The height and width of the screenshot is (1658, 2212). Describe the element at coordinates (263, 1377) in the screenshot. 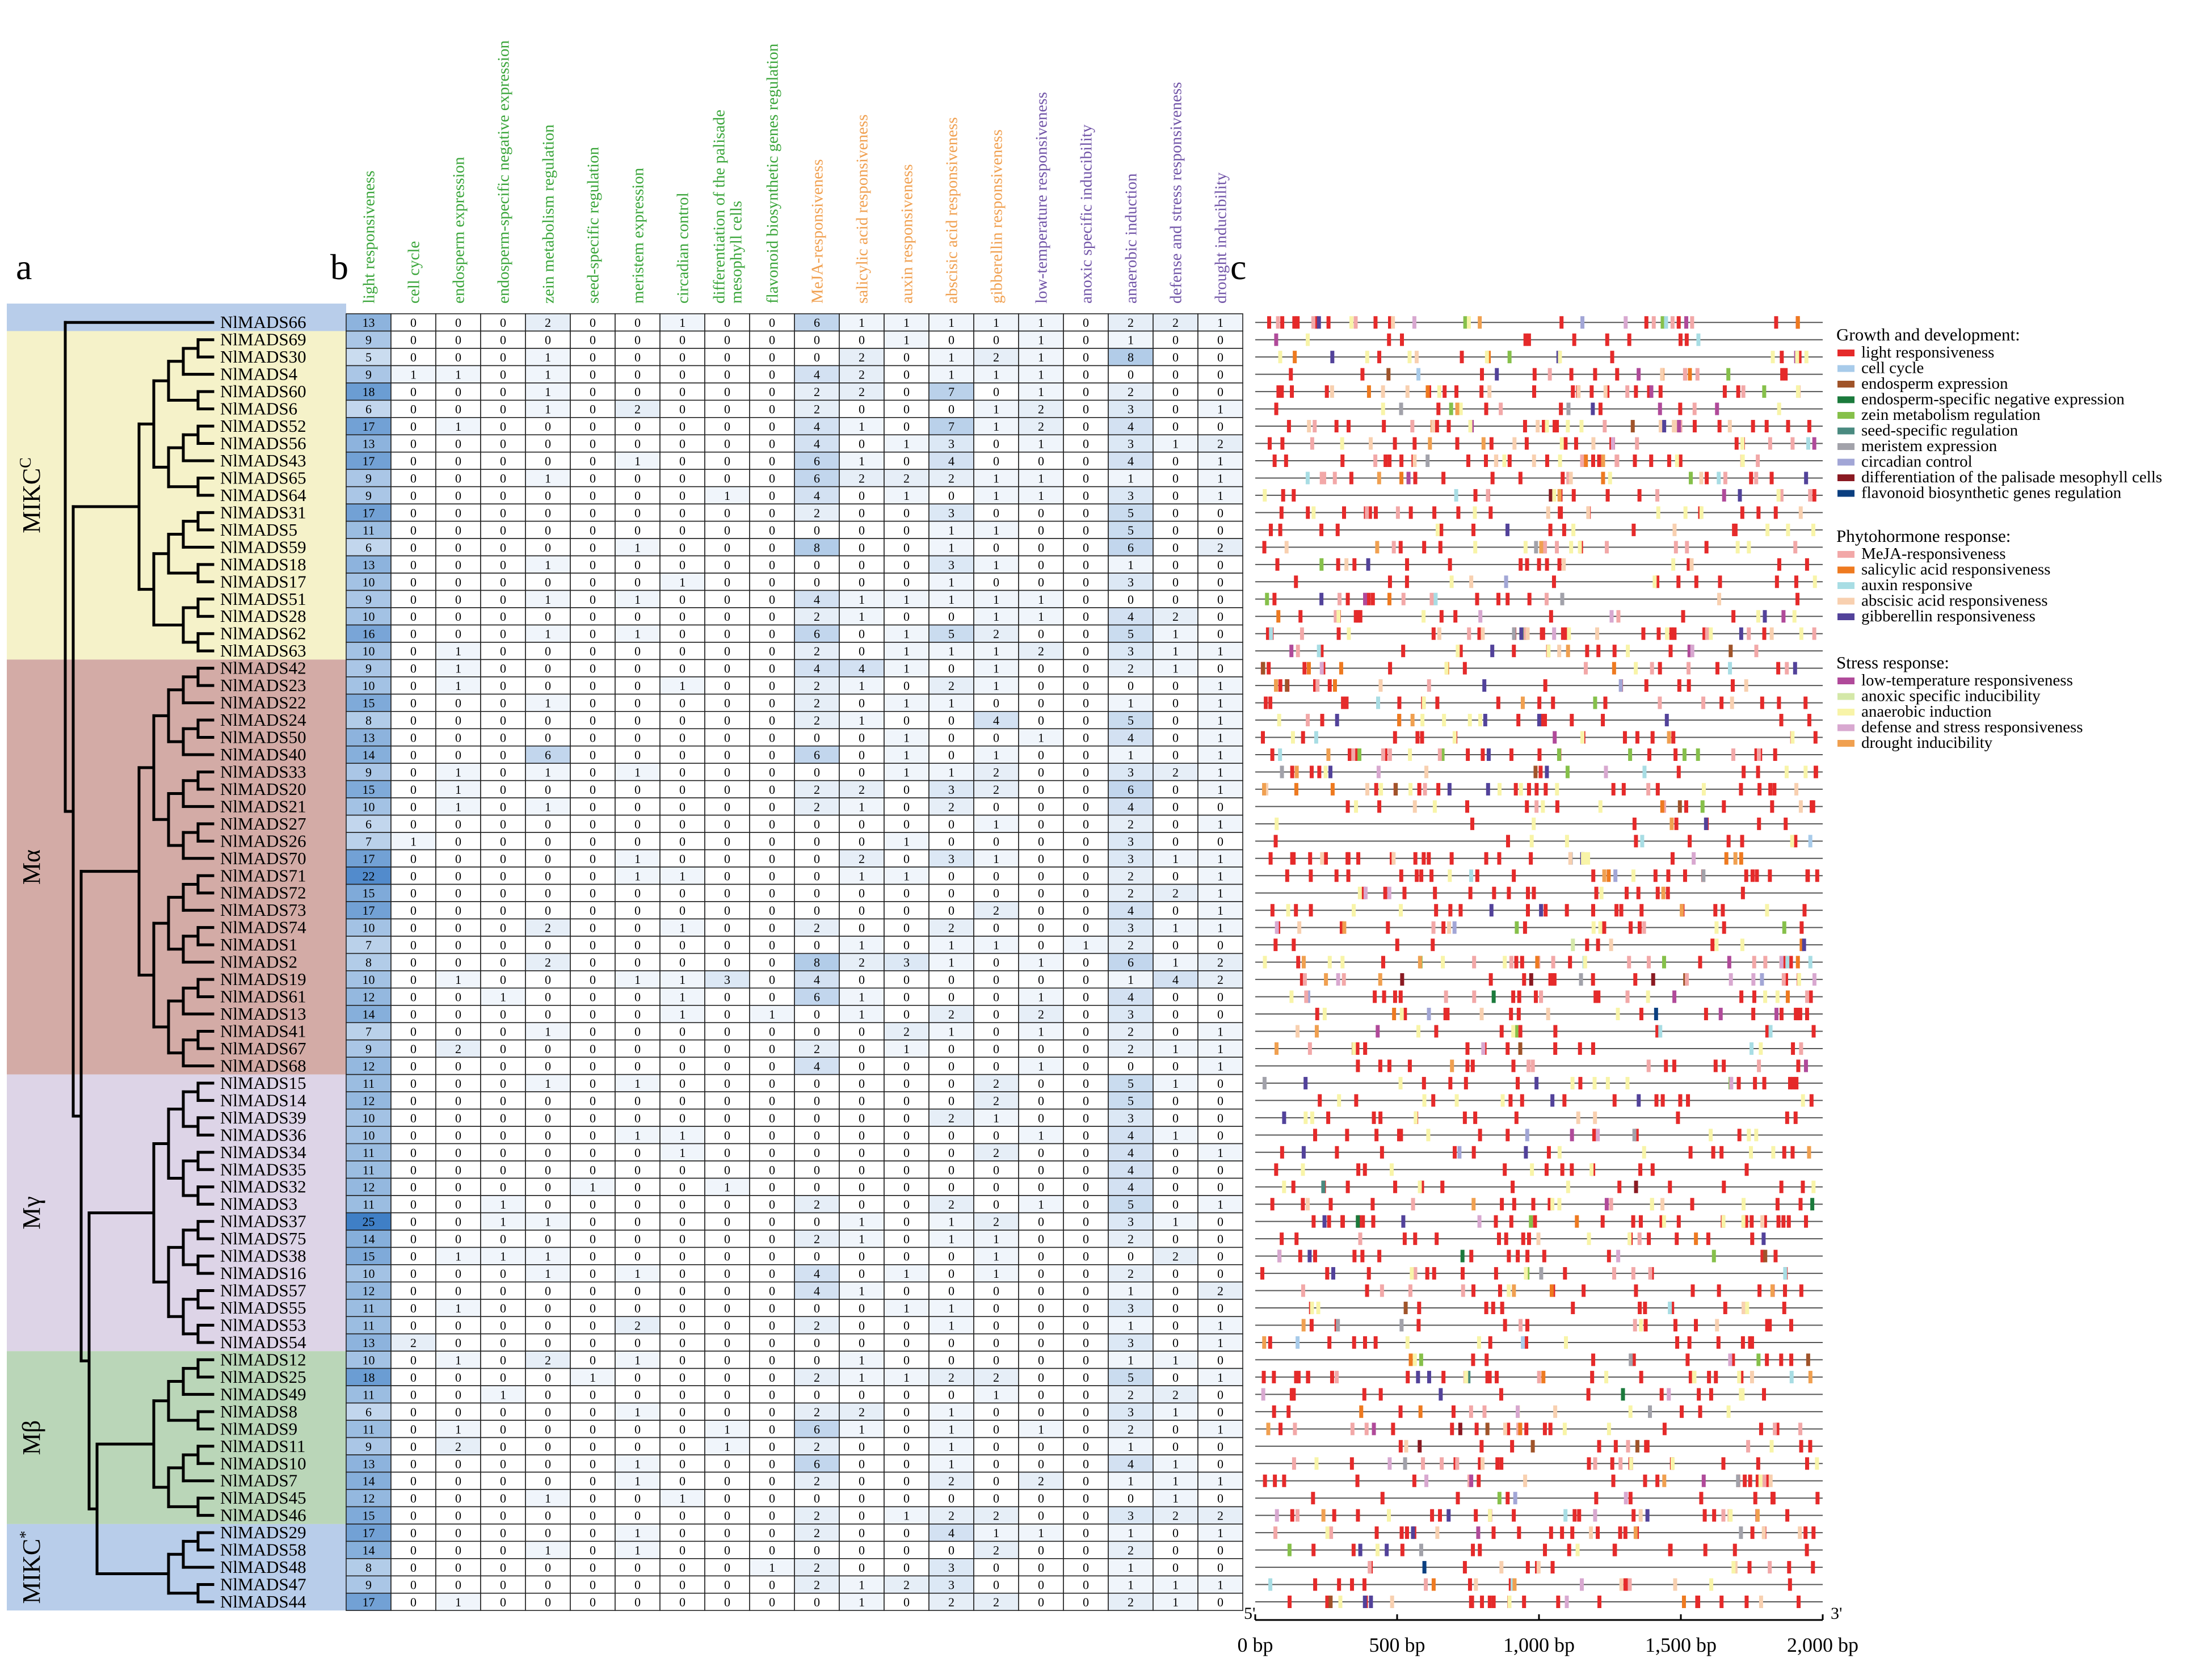

I see `gene-name: NlMADS25` at that location.